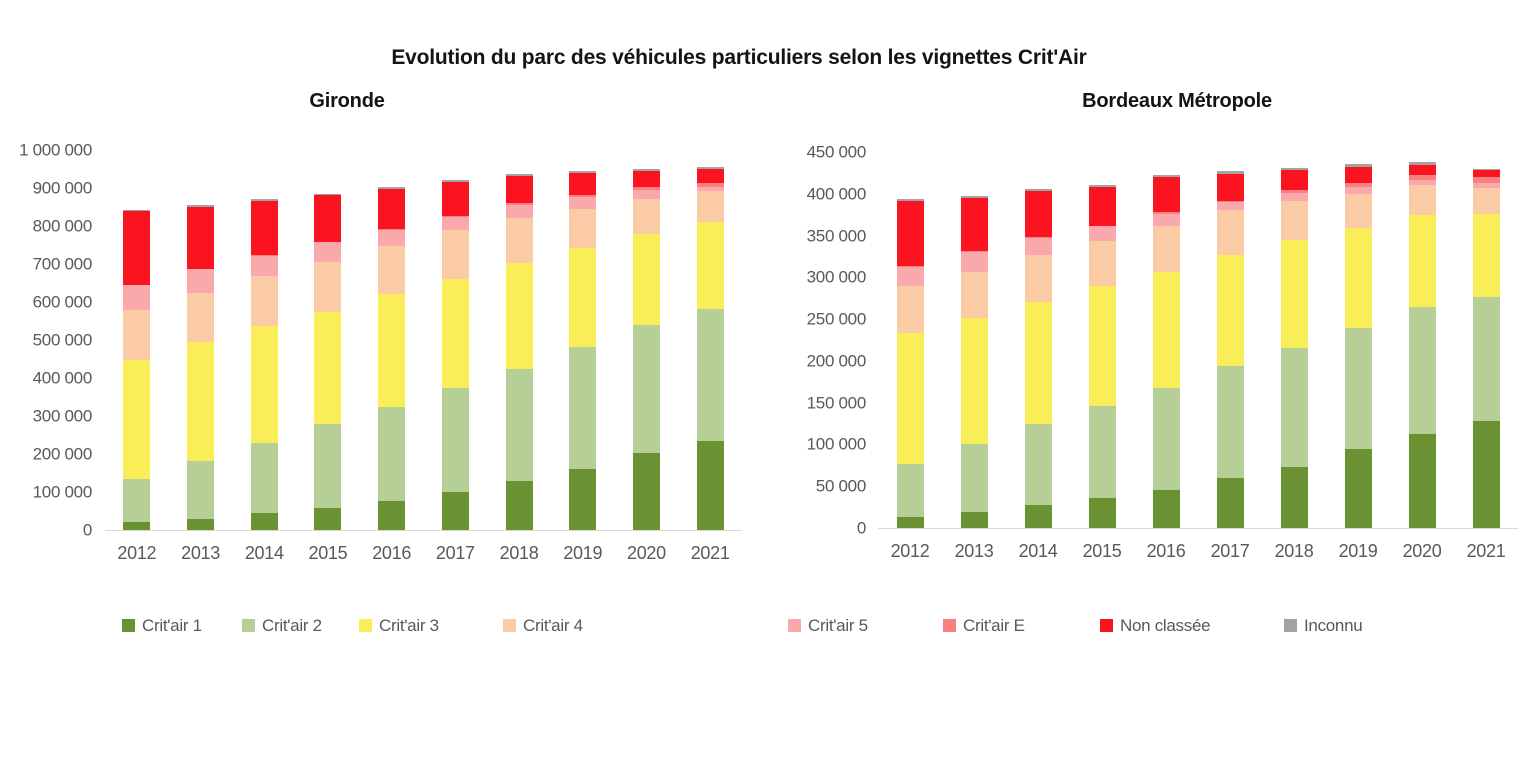  I want to click on stacked-bar-2012, so click(137, 340).